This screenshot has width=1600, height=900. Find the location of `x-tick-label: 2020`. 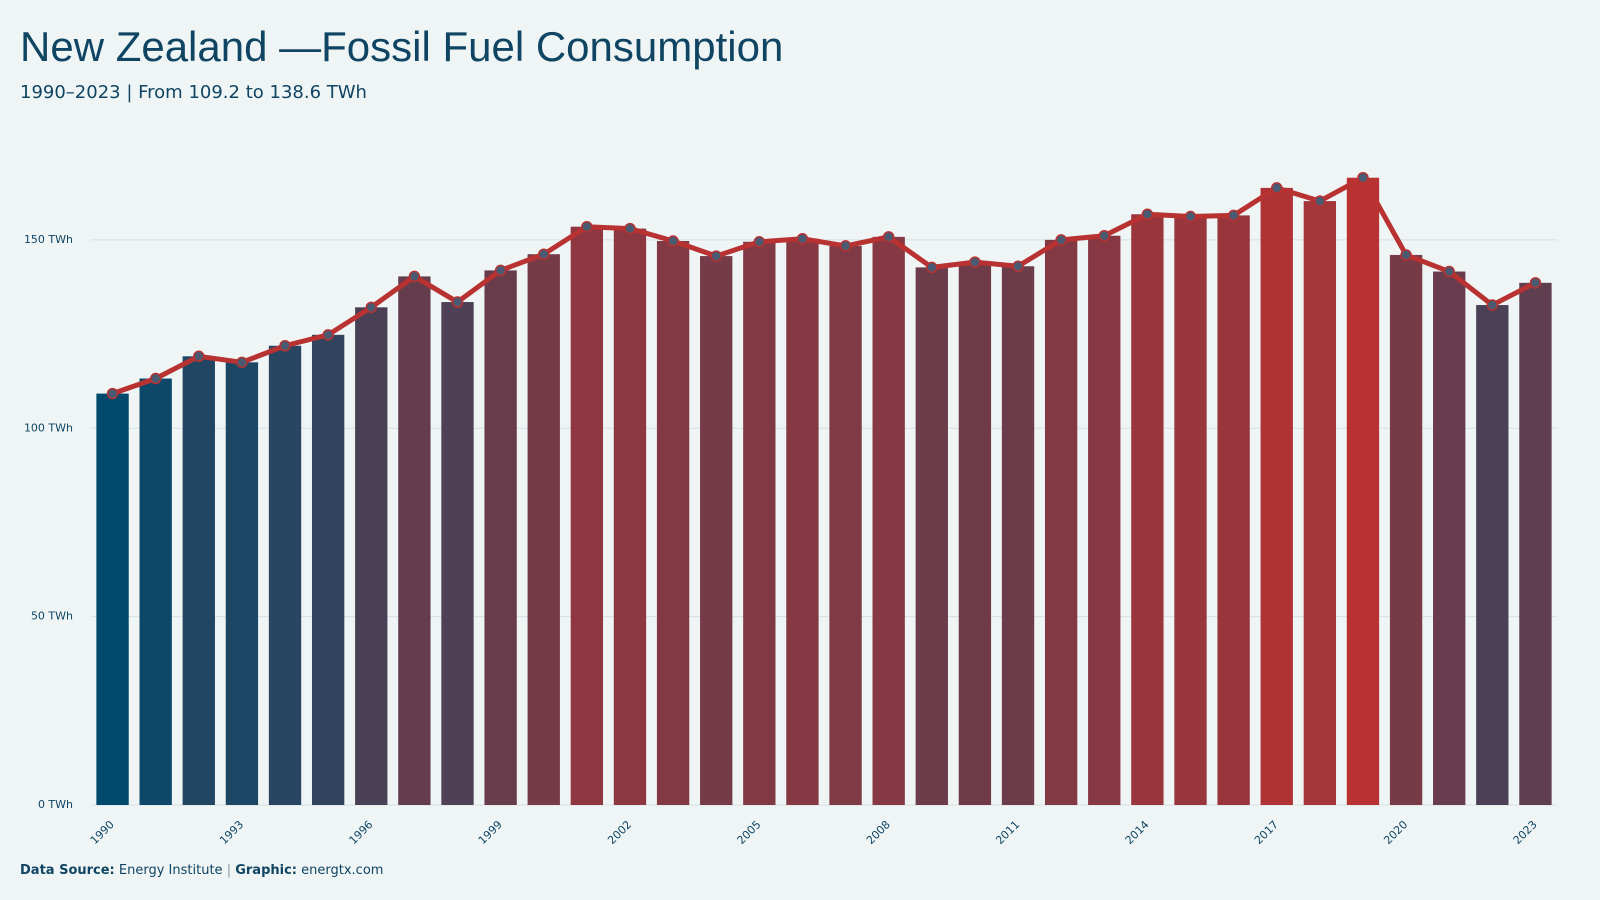

x-tick-label: 2020 is located at coordinates (1395, 832).